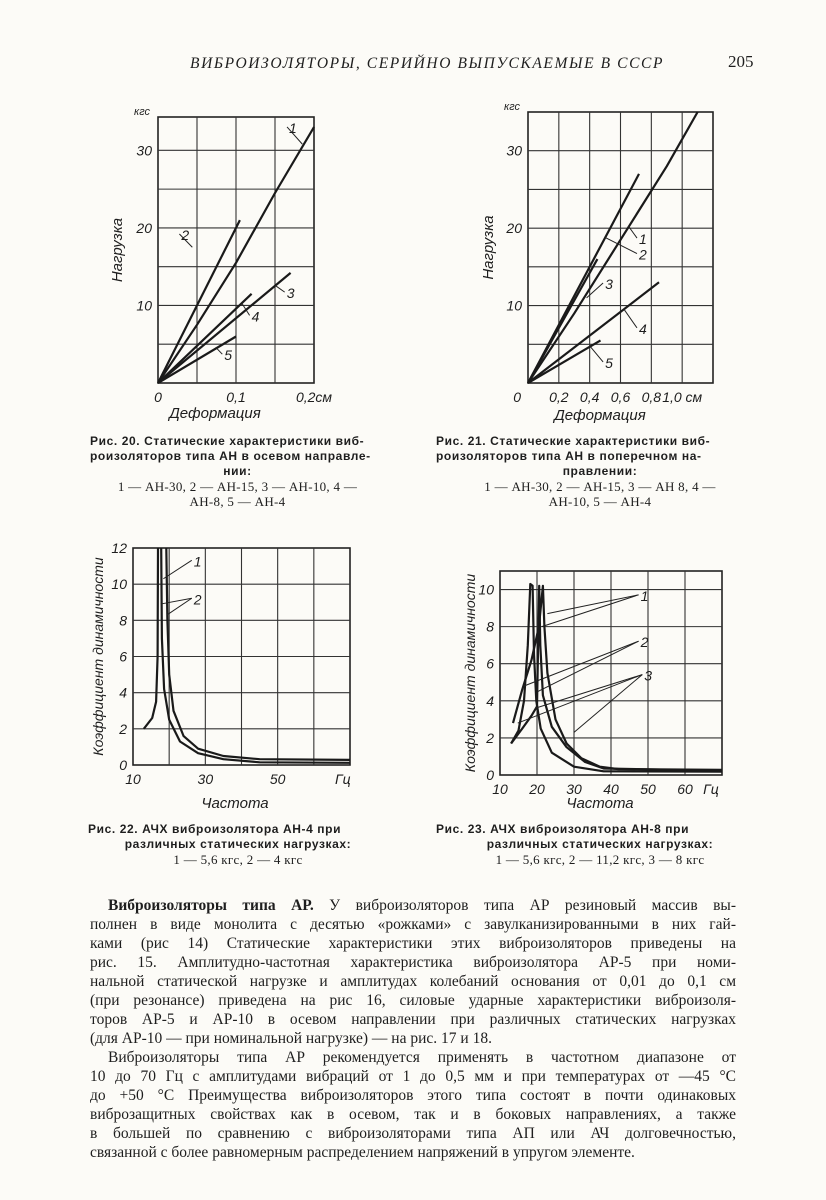  What do you see at coordinates (590, 397) in the screenshot?
I see `x-tick-label: 0,4` at bounding box center [590, 397].